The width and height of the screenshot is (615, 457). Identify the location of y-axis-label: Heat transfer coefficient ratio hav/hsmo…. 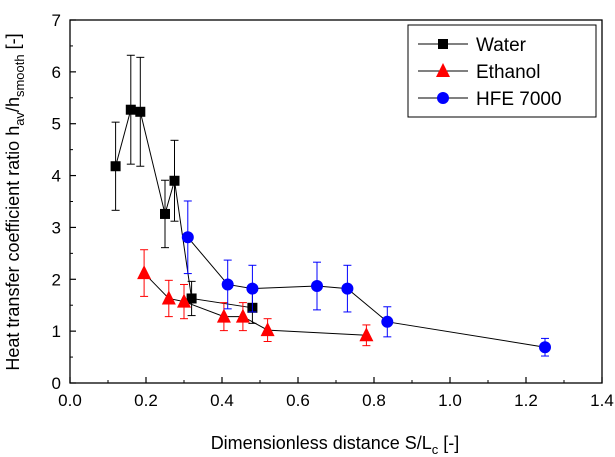
(15, 201).